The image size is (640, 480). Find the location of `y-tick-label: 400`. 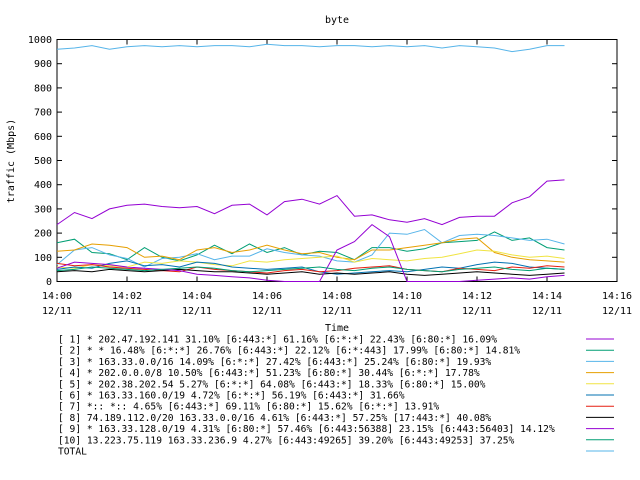

y-tick-label: 400 is located at coordinates (43, 185).